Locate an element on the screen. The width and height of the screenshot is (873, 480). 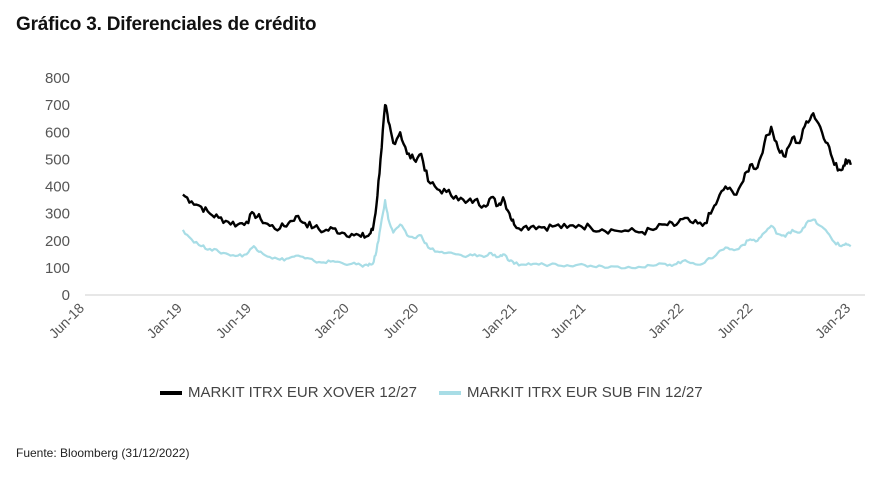
x-tick-label: Jun-21 is located at coordinates (568, 321).